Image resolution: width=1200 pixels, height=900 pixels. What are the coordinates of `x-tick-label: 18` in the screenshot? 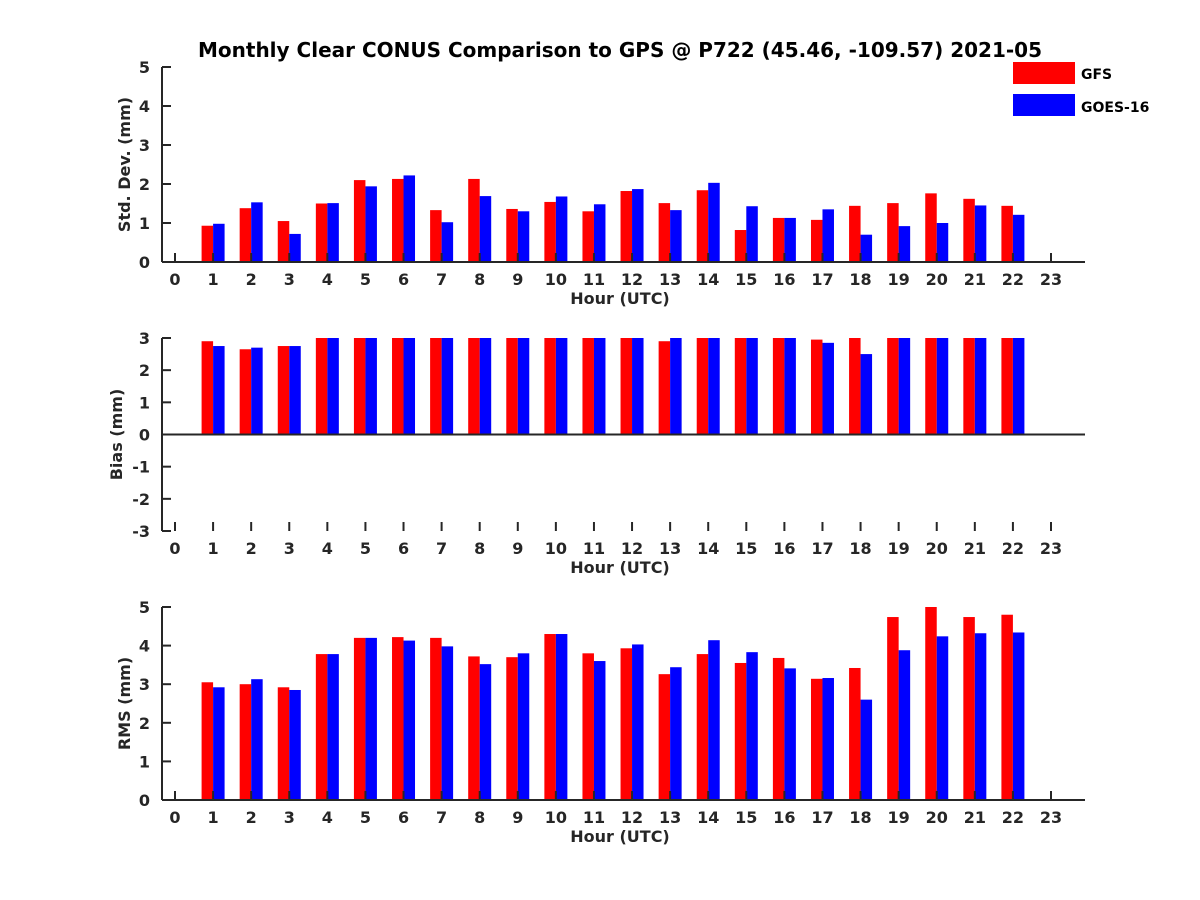 It's located at (860, 548).